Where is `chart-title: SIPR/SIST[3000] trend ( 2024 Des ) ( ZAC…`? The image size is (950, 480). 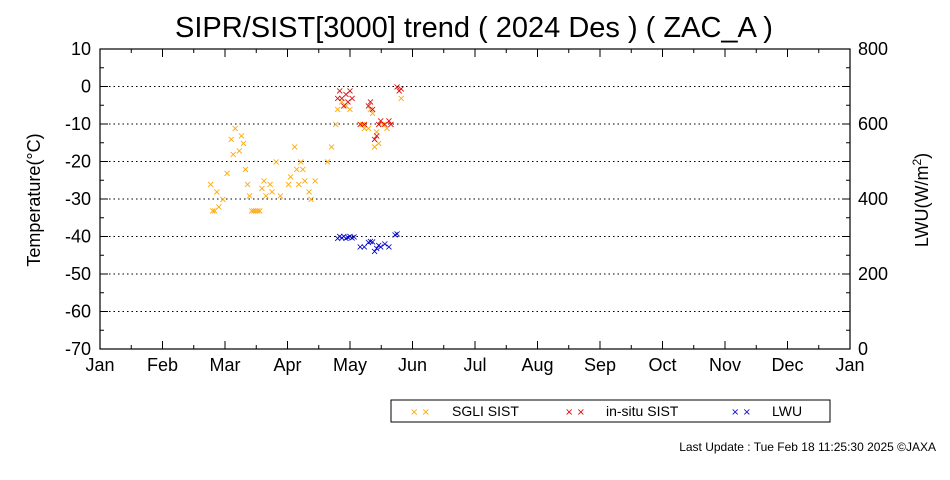
chart-title: SIPR/SIST[3000] trend ( 2024 Des ) ( ZAC… is located at coordinates (474, 28).